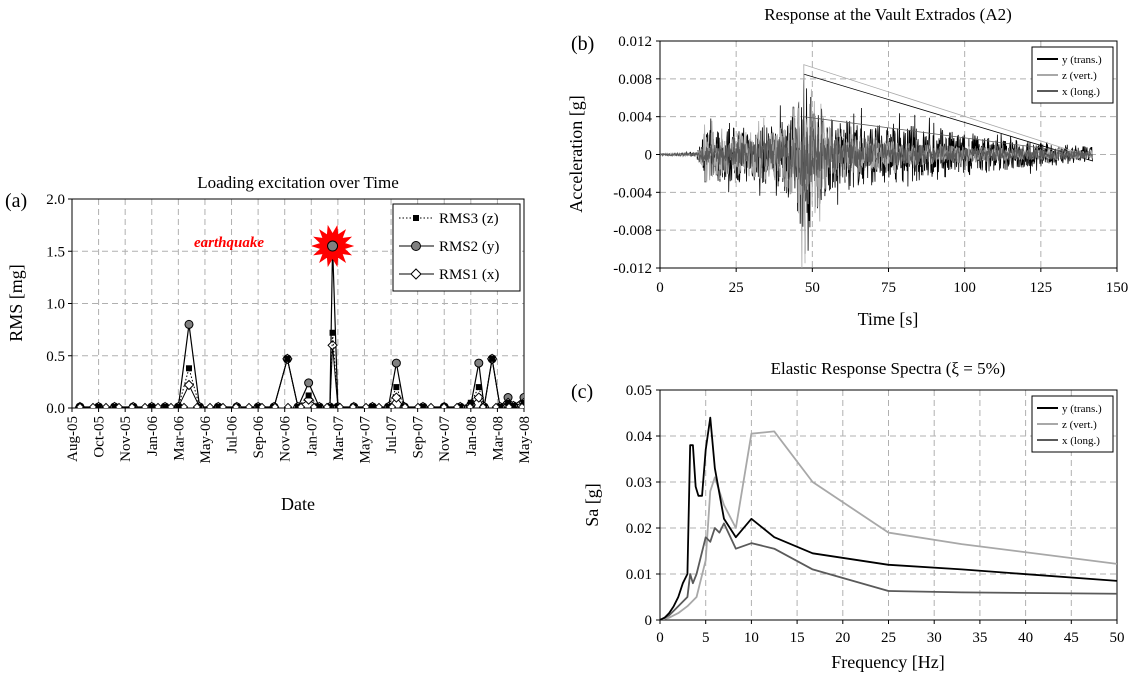 Image resolution: width=1130 pixels, height=680 pixels. I want to click on x-tick-label: Mar-08, so click(498, 438).